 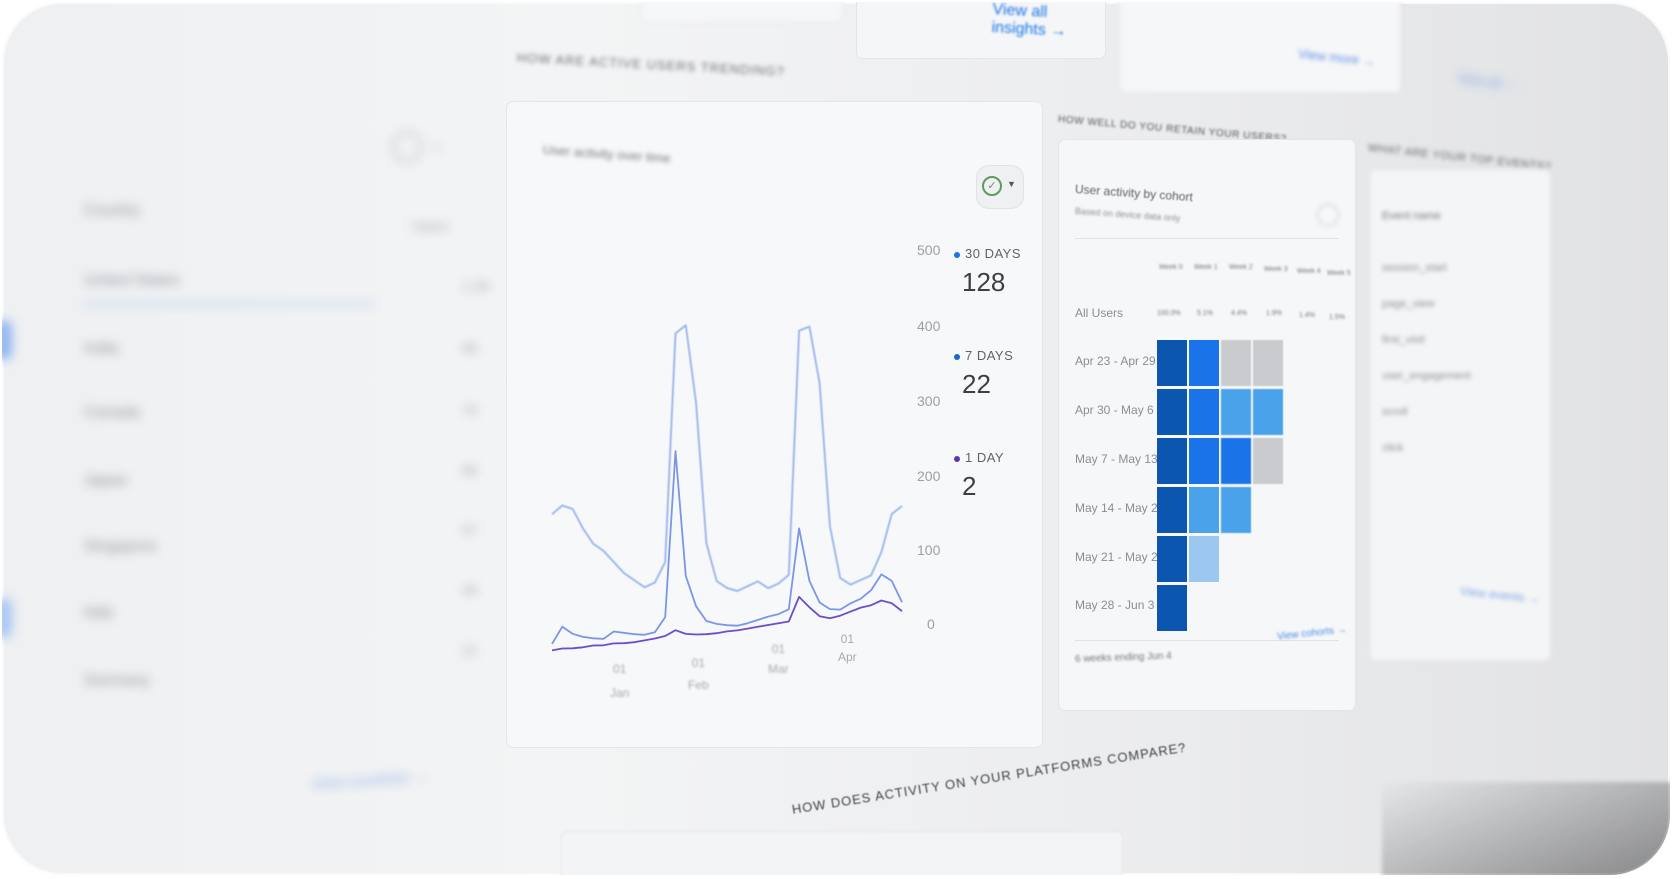 What do you see at coordinates (1328, 215) in the screenshot?
I see `retention-menu-icon` at bounding box center [1328, 215].